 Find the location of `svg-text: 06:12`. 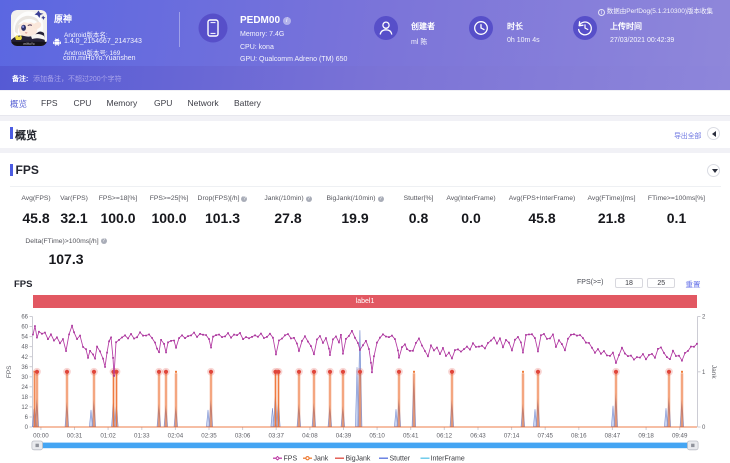

svg-text: 06:12 is located at coordinates (445, 436).